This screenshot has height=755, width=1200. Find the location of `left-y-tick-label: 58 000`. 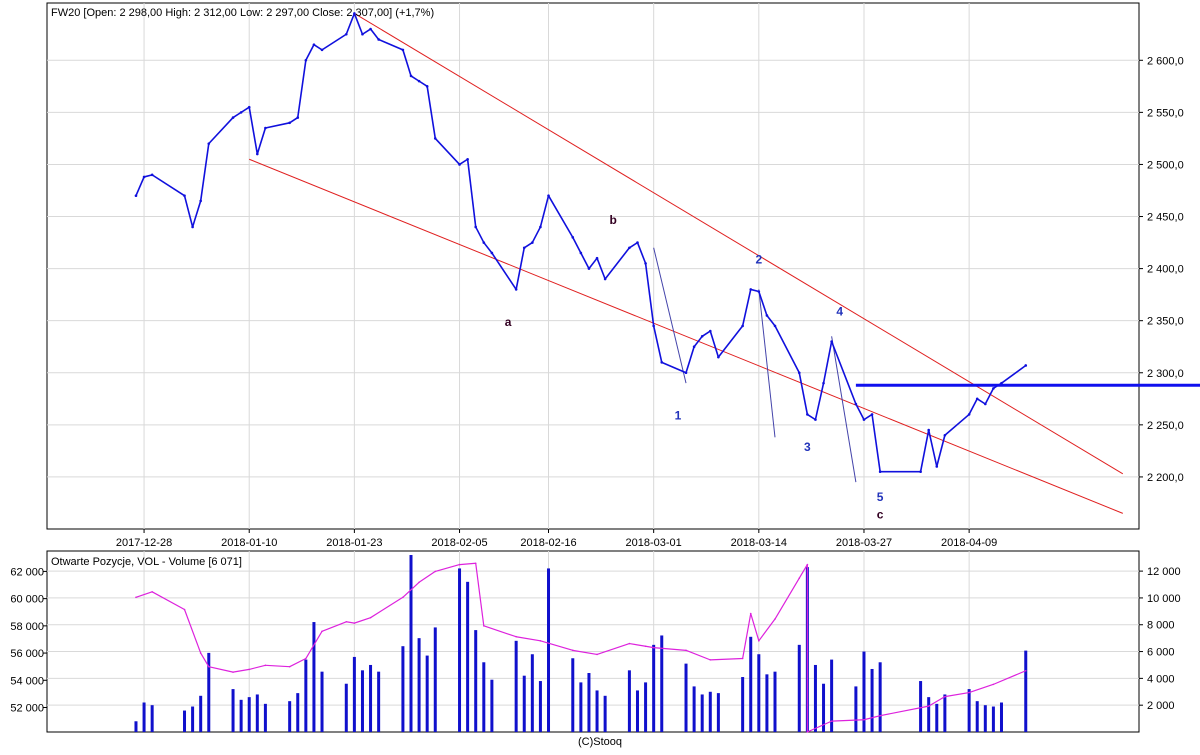

left-y-tick-label: 58 000 is located at coordinates (27, 627).